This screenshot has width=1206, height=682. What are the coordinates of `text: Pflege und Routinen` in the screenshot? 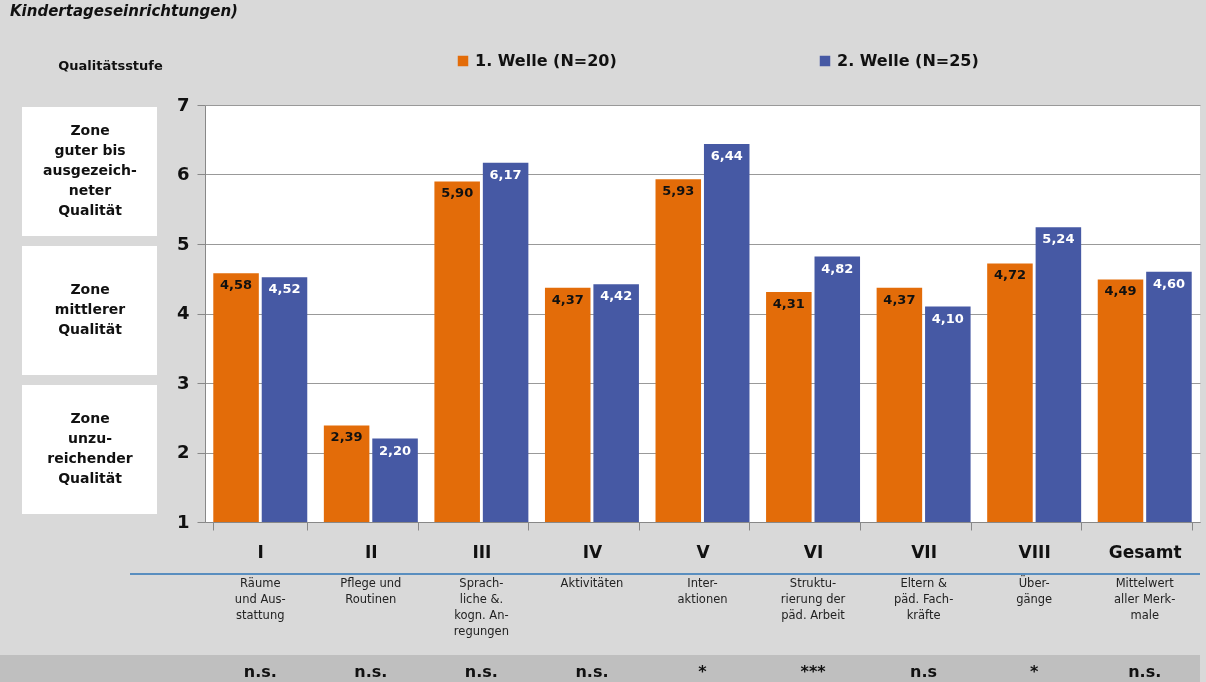 It's located at (371, 591).